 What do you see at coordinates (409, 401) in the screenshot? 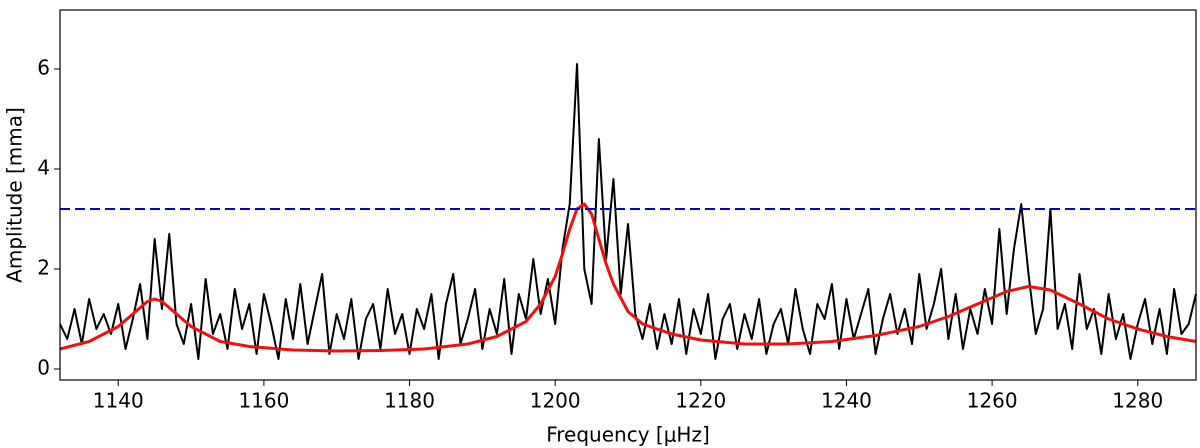
I see `x-tick-label: 1180` at bounding box center [409, 401].